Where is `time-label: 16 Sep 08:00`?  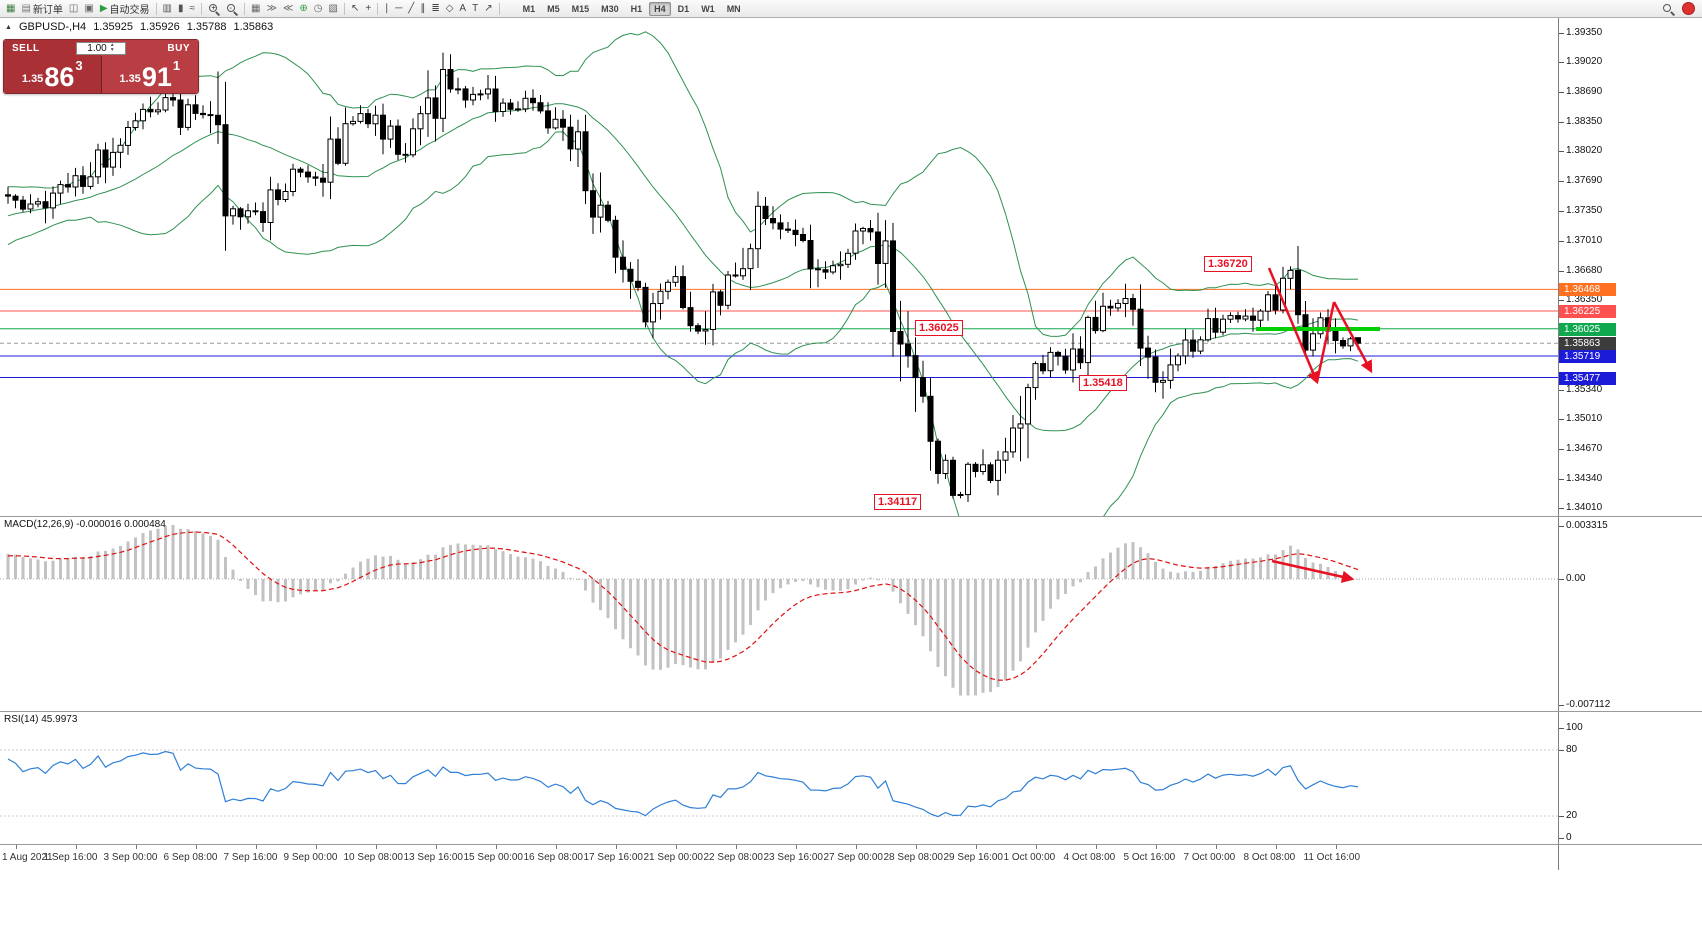
time-label: 16 Sep 08:00 is located at coordinates (553, 857).